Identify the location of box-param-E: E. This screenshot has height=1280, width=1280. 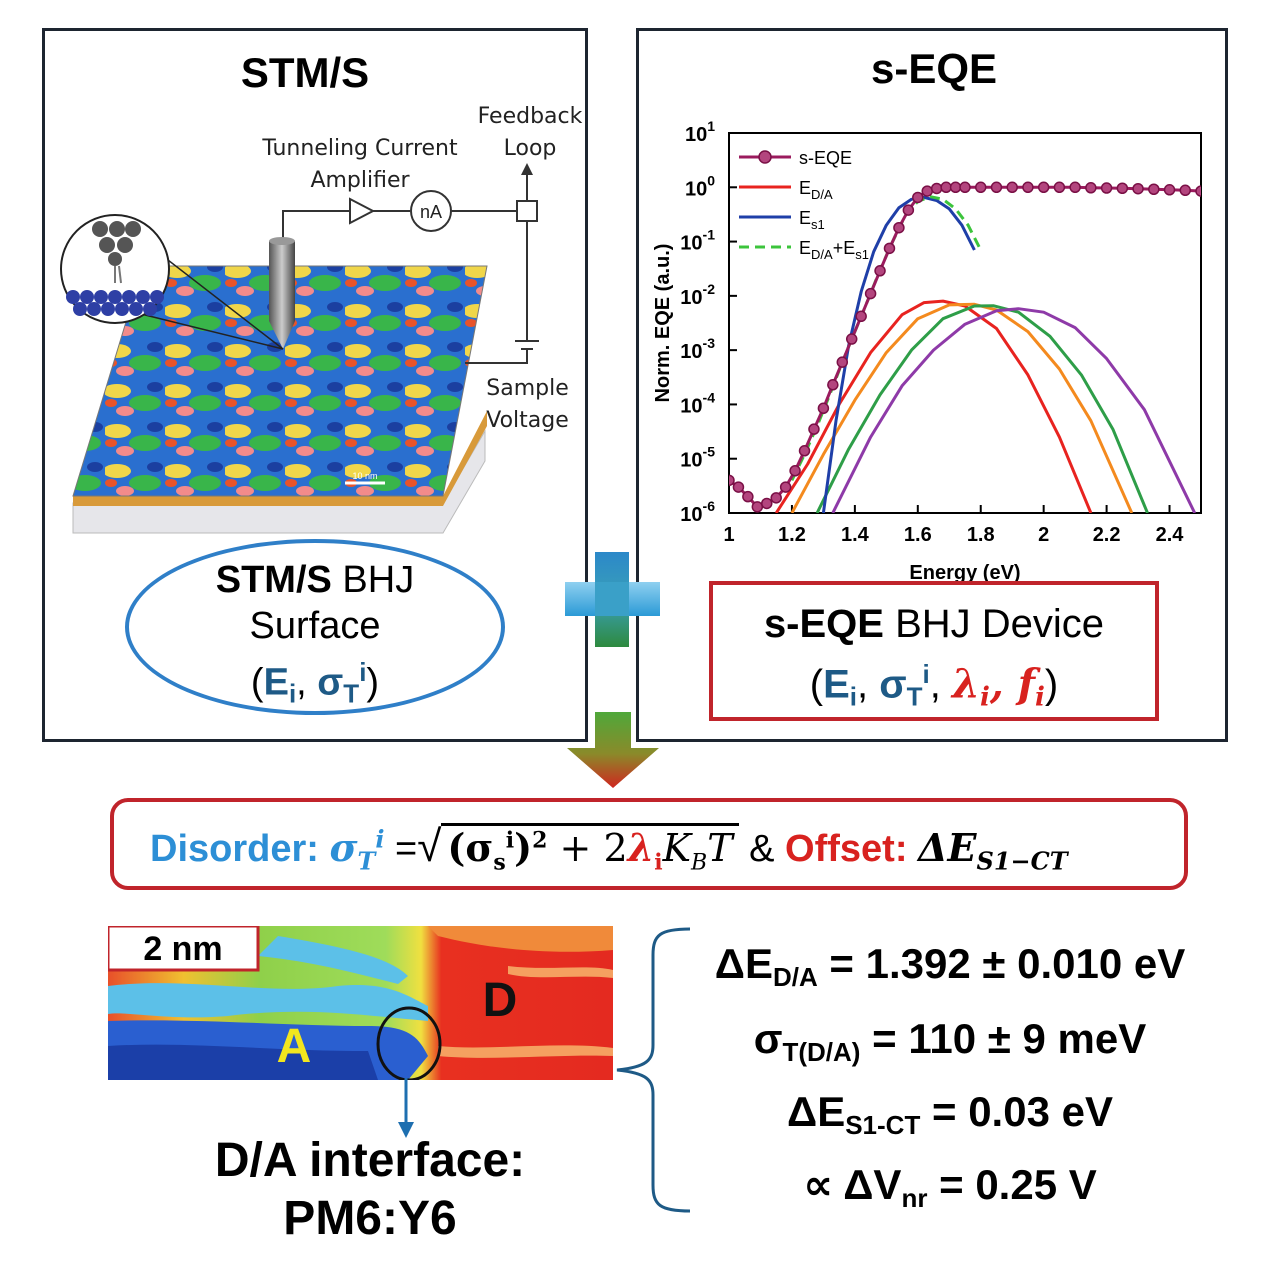
(836, 684).